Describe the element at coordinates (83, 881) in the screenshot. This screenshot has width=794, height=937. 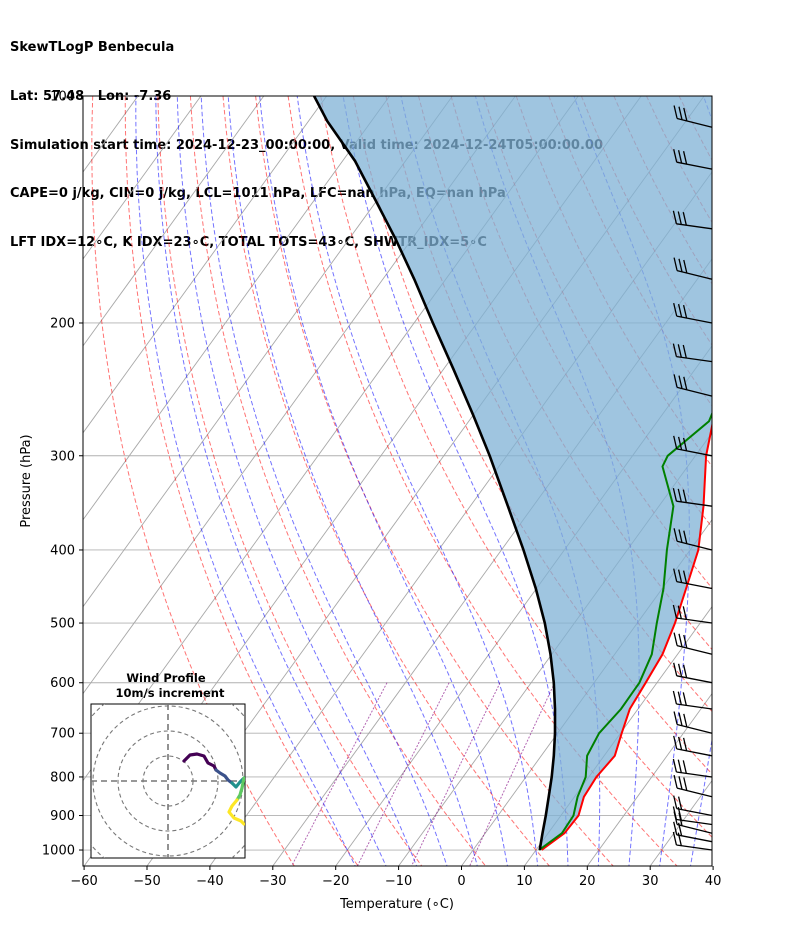
I see `x-tick-label: −60` at that location.